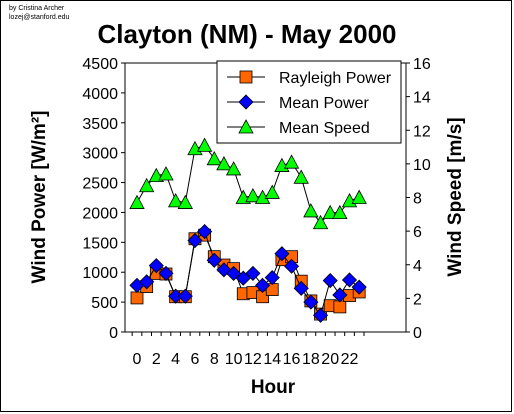  Describe the element at coordinates (100, 94) in the screenshot. I see `y-tick-label: 4000` at that location.